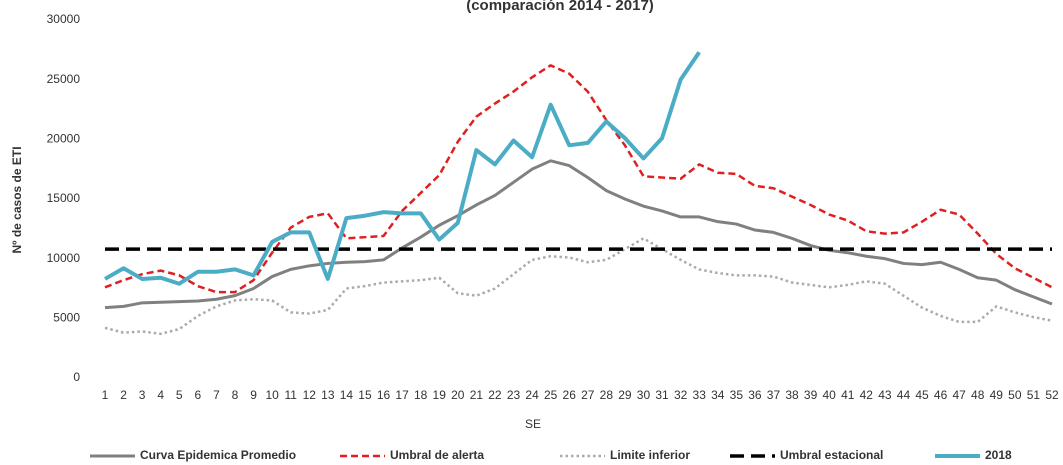 The width and height of the screenshot is (1063, 465). Describe the element at coordinates (718, 395) in the screenshot. I see `x-tick-label: 34` at that location.